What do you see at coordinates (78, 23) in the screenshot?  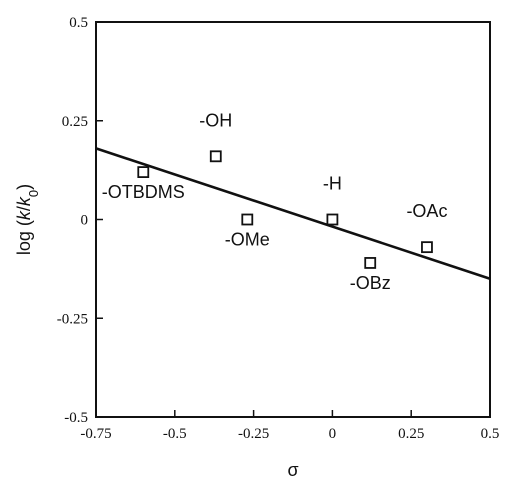 I see `y-tick-label: 0.5` at bounding box center [78, 23].